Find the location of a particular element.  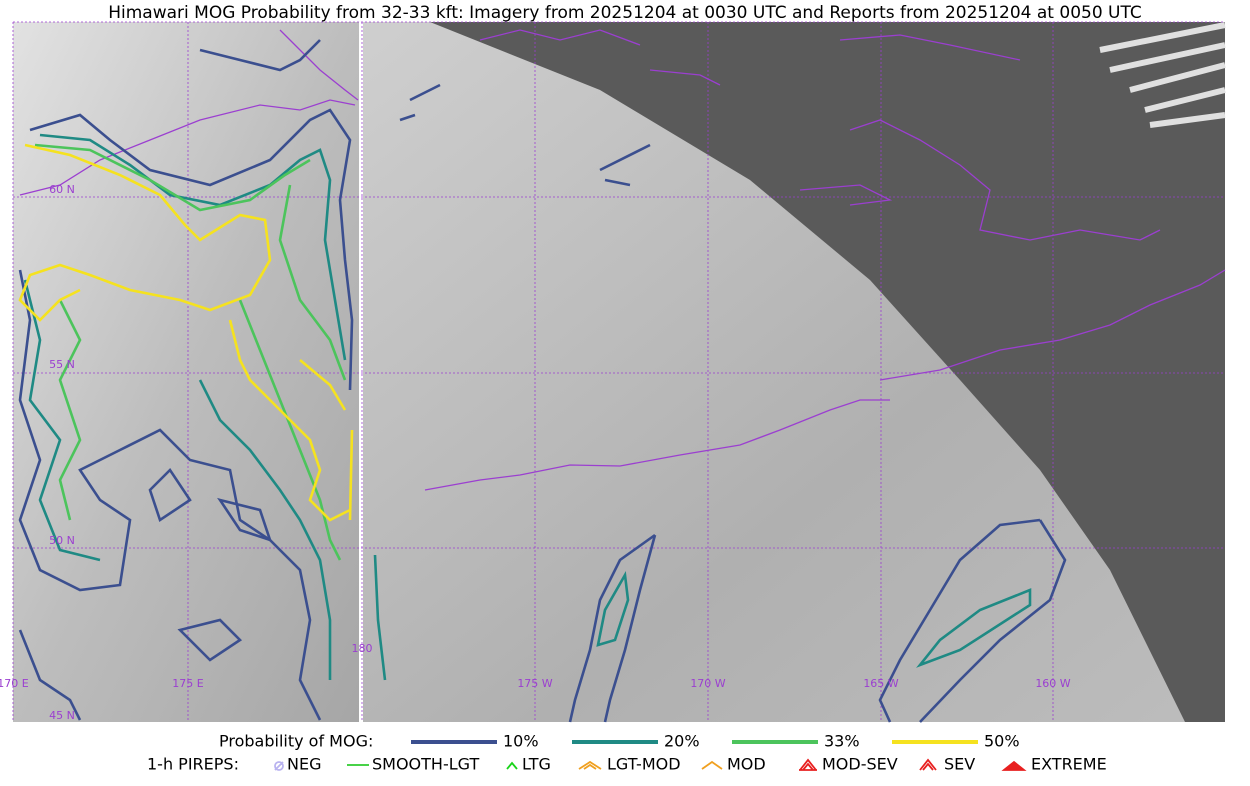

lat-label: 45 N is located at coordinates (62, 715).